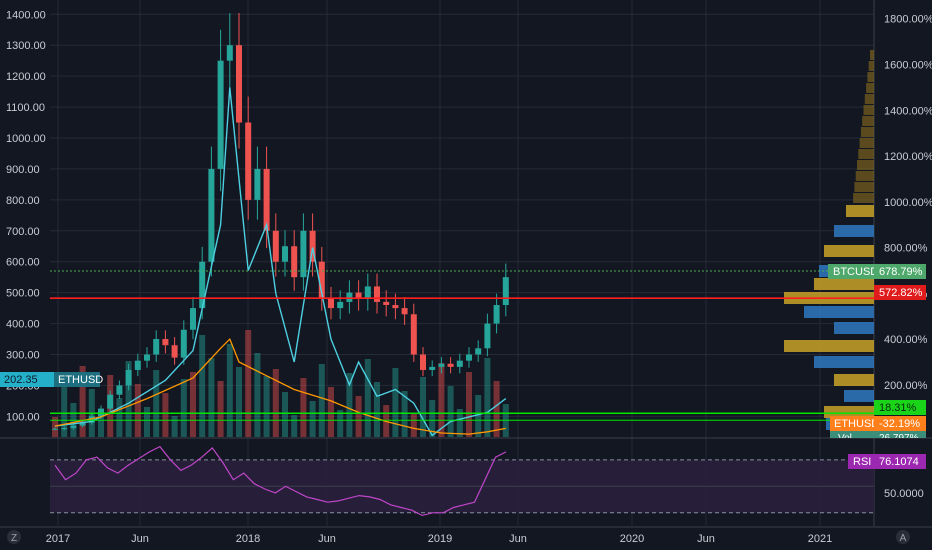 The image size is (932, 550). I want to click on ethusd-tag, so click(852, 423).